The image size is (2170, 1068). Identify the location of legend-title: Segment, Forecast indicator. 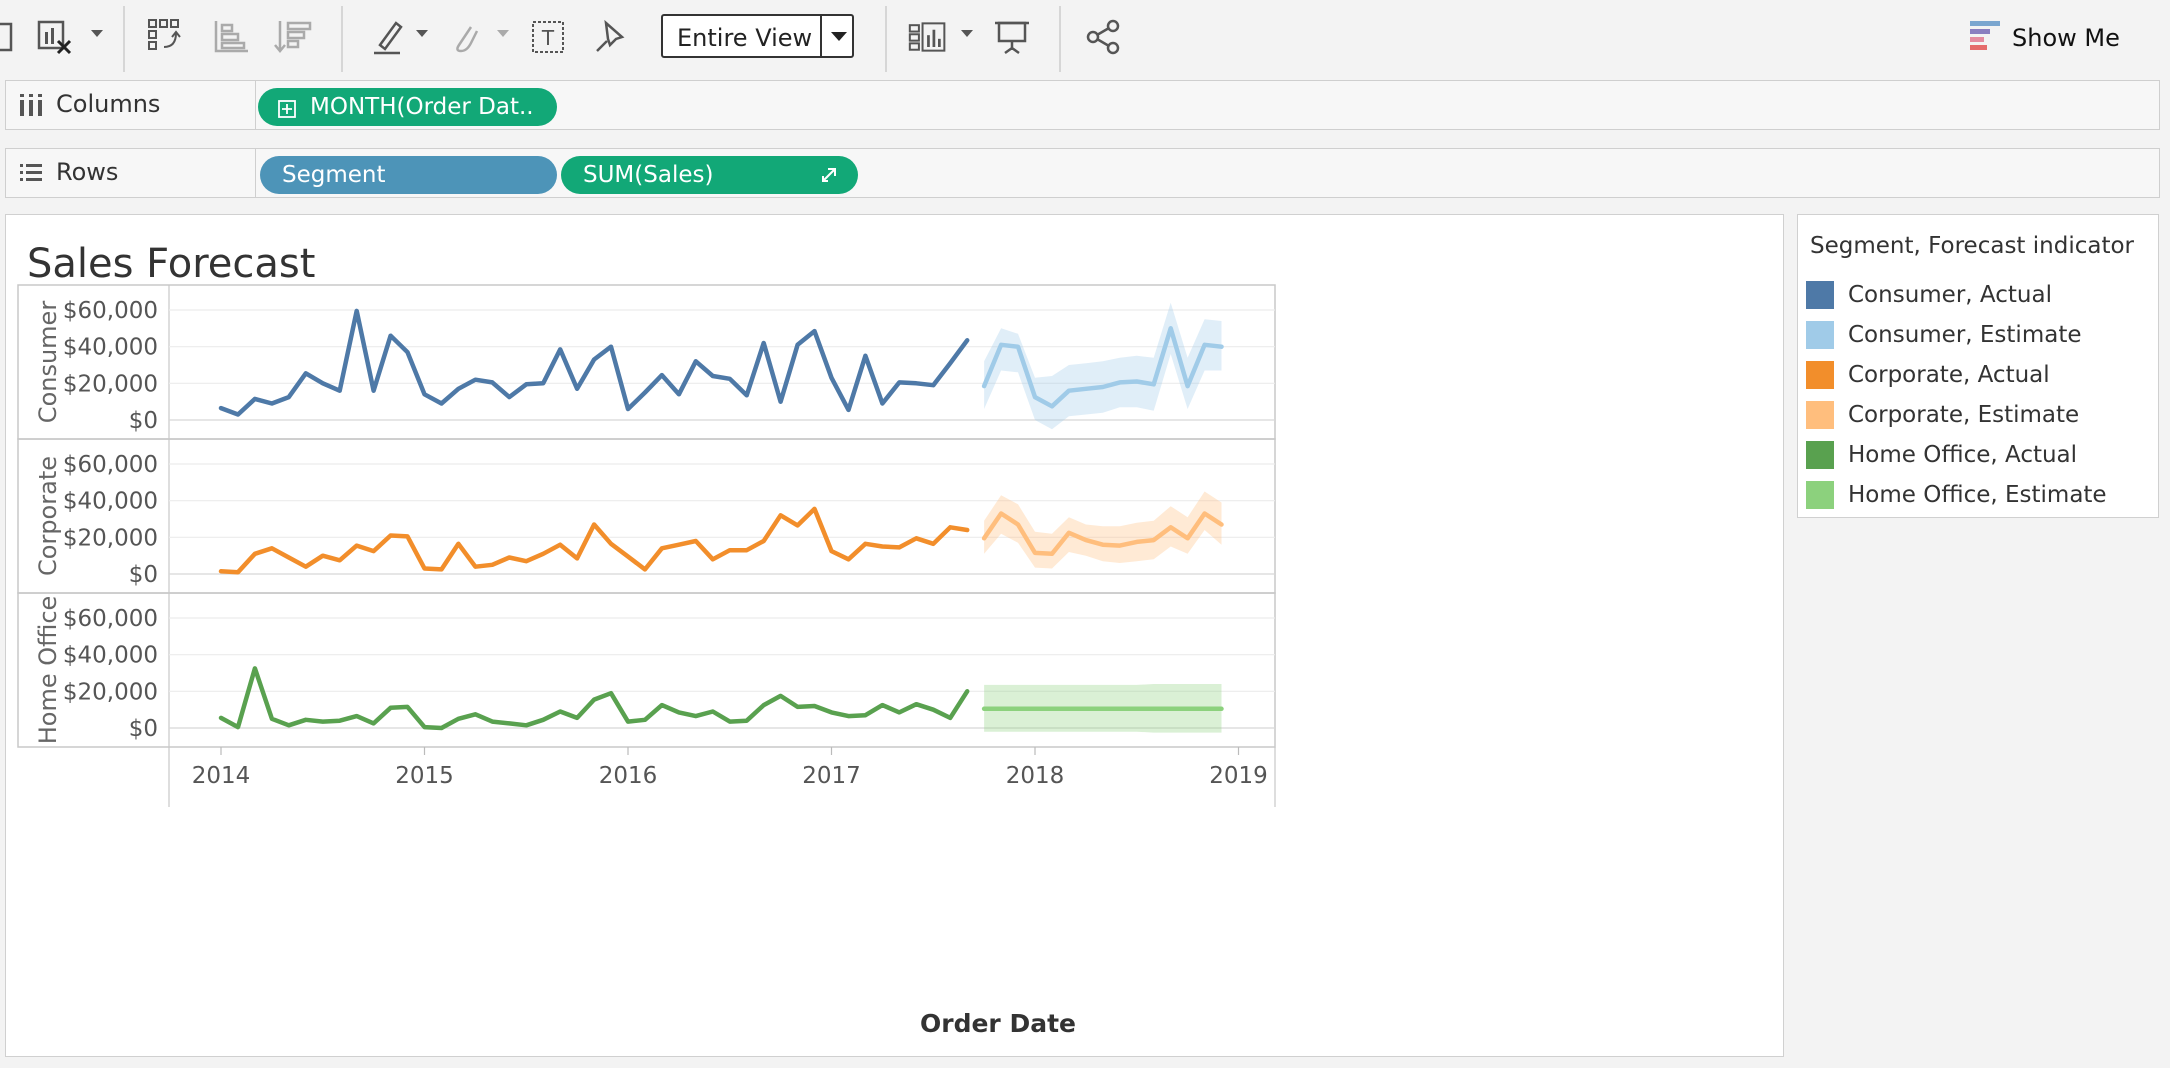
(1972, 246).